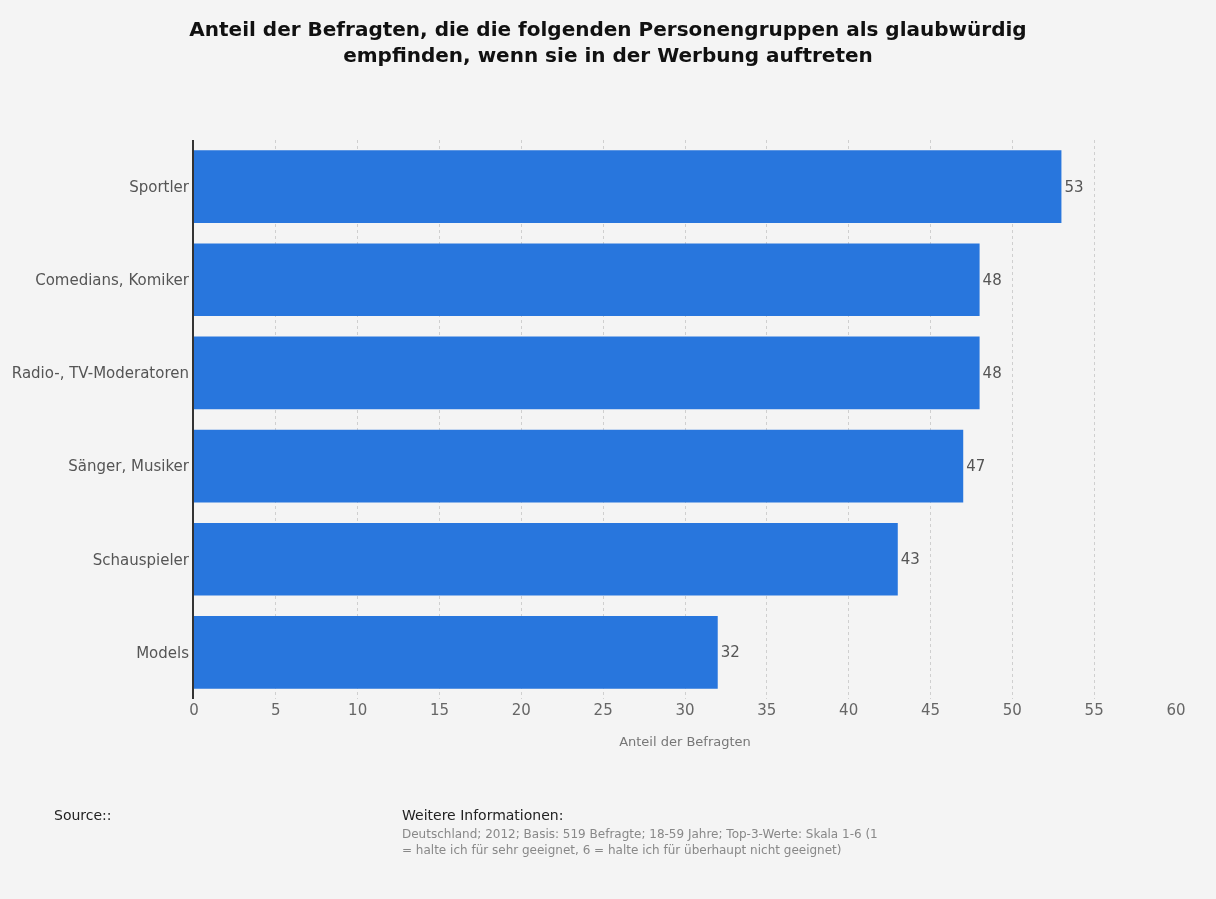 Image resolution: width=1216 pixels, height=899 pixels. Describe the element at coordinates (141, 559) in the screenshot. I see `y-tick-label: Schauspieler` at that location.